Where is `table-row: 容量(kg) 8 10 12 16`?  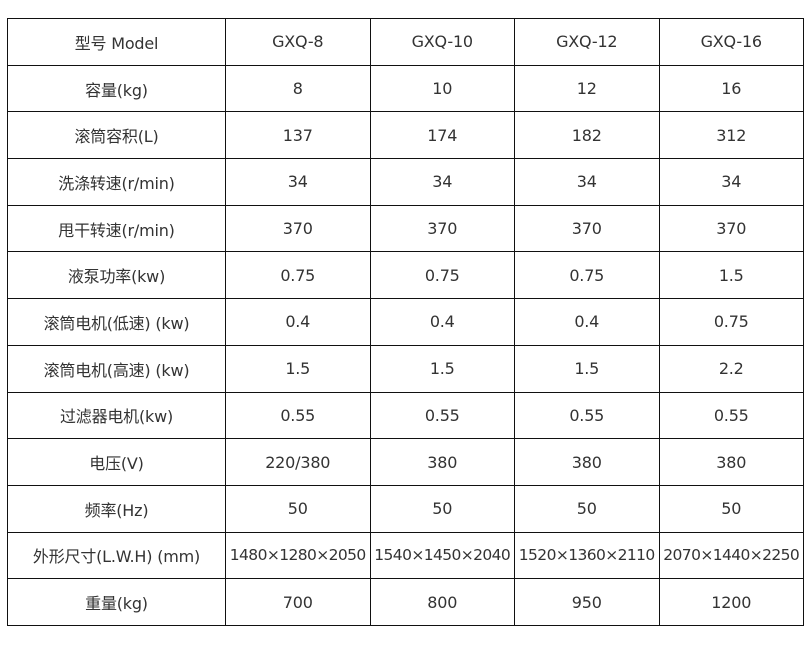 table-row: 容量(kg) 8 10 12 16 is located at coordinates (405, 88).